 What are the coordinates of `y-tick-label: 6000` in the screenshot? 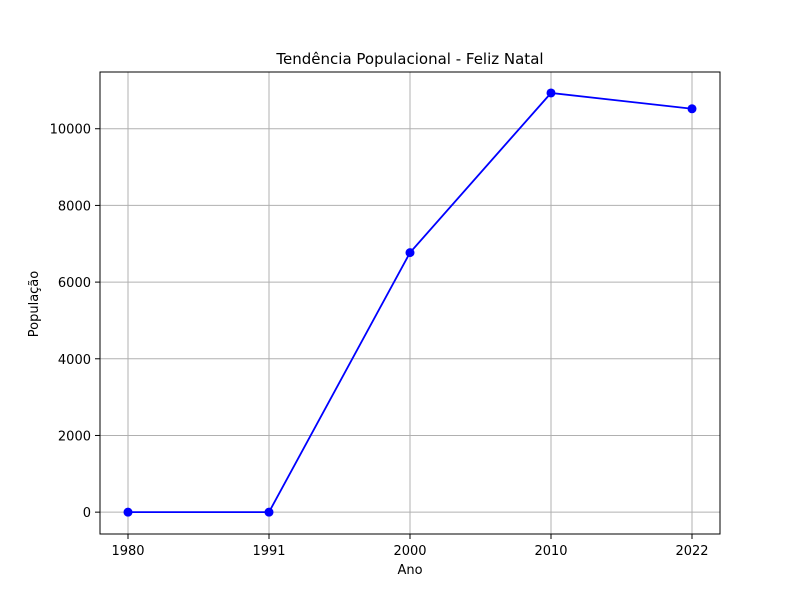 It's located at (74, 283).